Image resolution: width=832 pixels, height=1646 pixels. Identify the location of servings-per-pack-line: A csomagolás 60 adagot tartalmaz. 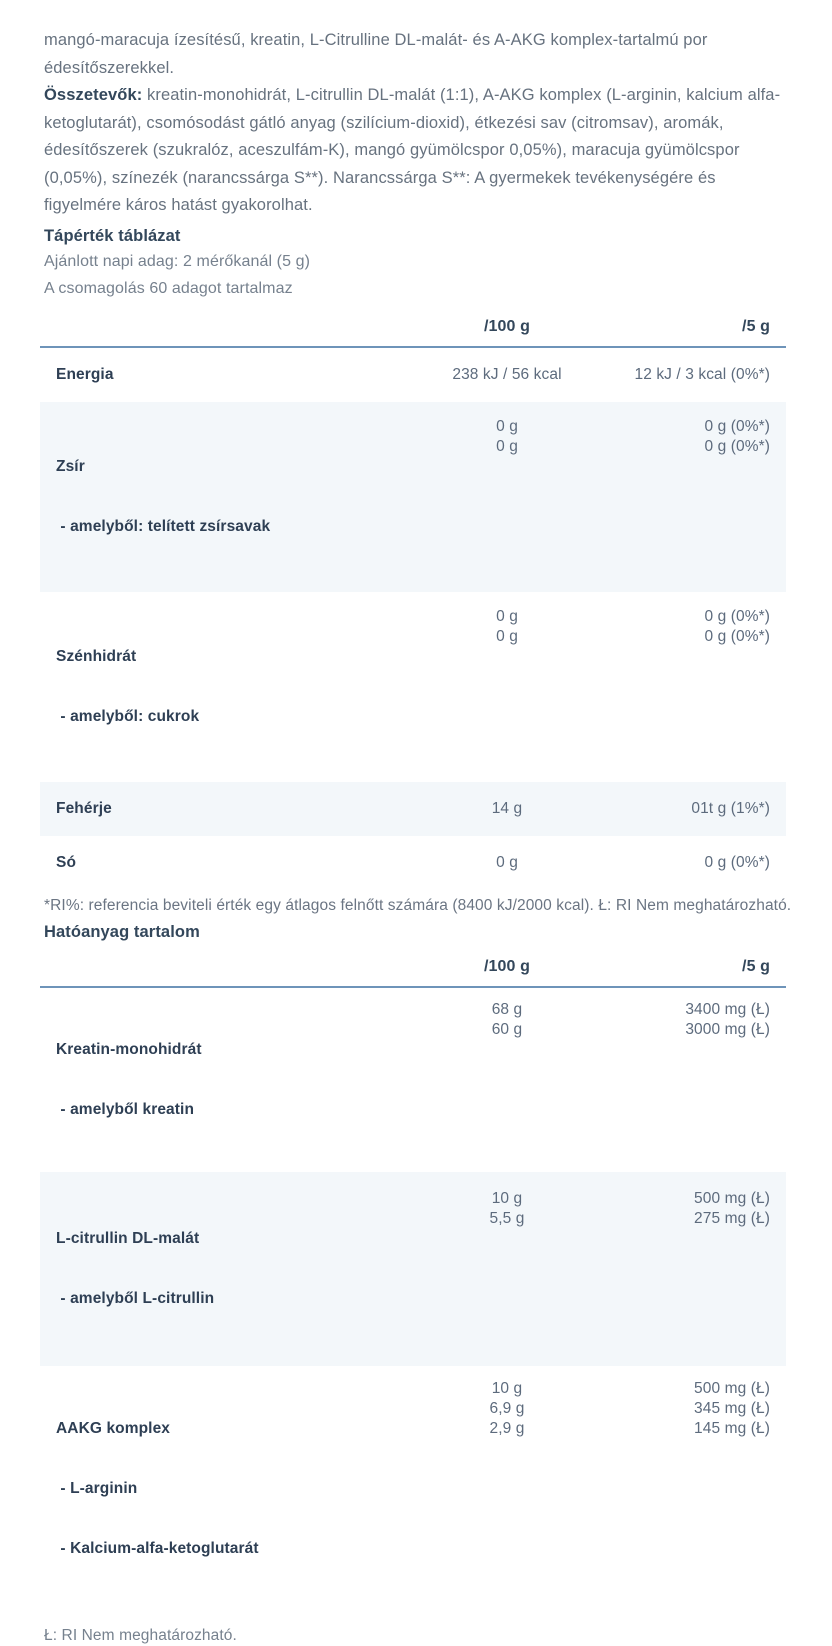
(168, 288).